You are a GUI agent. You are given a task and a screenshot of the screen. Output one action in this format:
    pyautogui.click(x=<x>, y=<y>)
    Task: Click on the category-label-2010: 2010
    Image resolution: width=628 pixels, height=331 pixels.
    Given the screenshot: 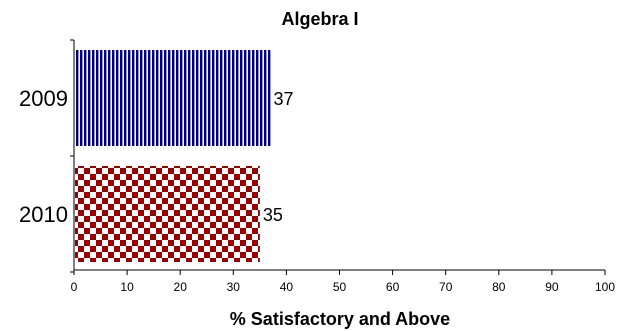 What is the action you would take?
    pyautogui.click(x=43, y=214)
    